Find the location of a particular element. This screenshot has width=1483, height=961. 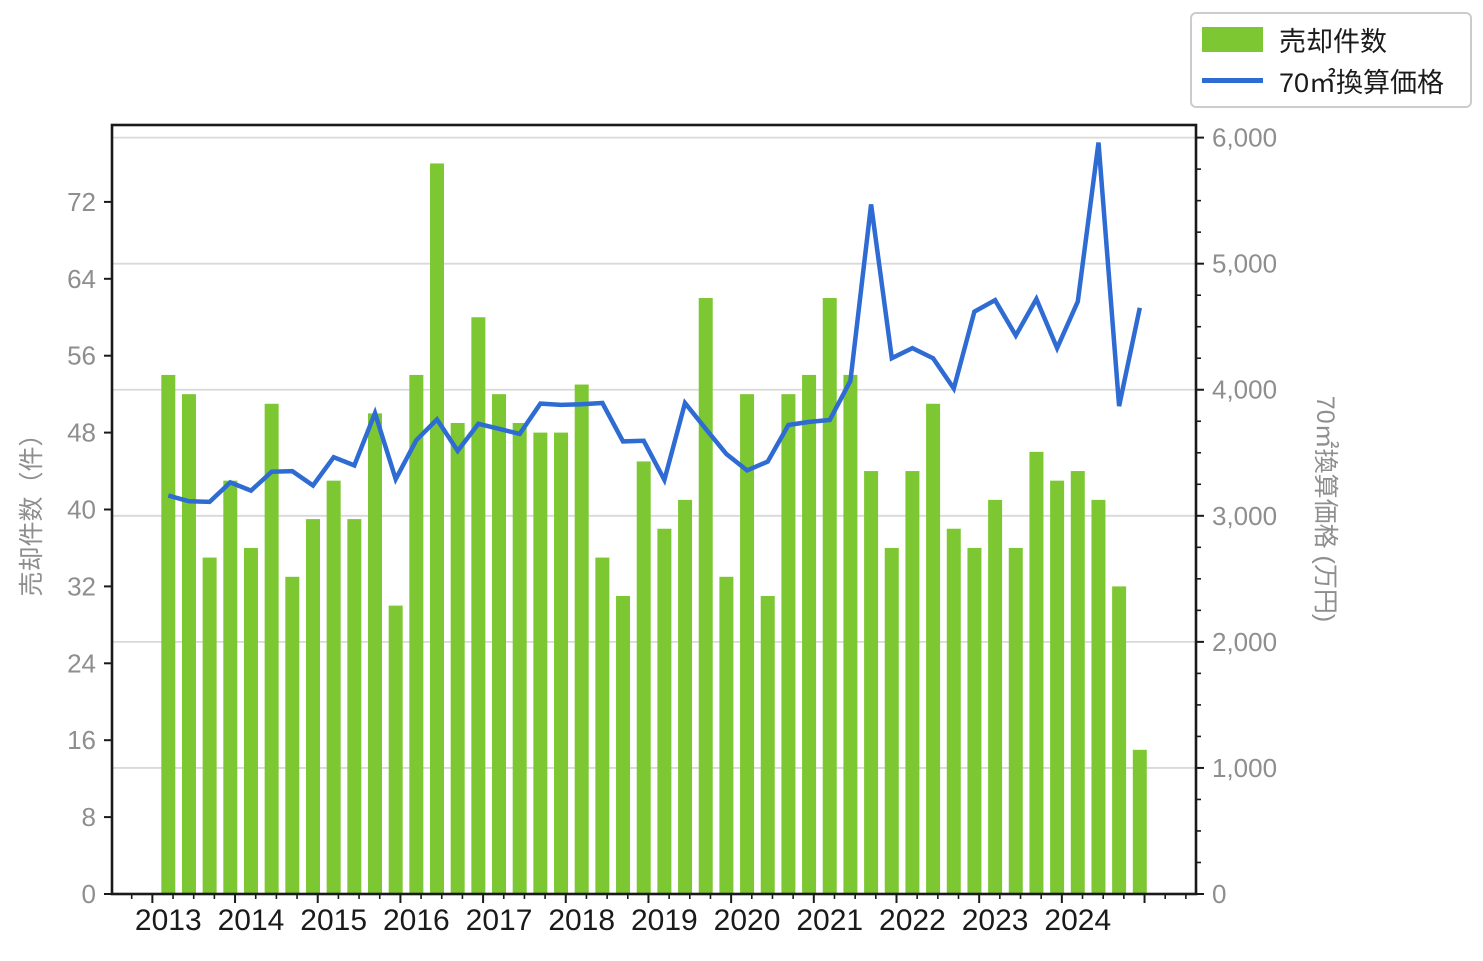

left-tick-label-64: 64 is located at coordinates (81, 279).